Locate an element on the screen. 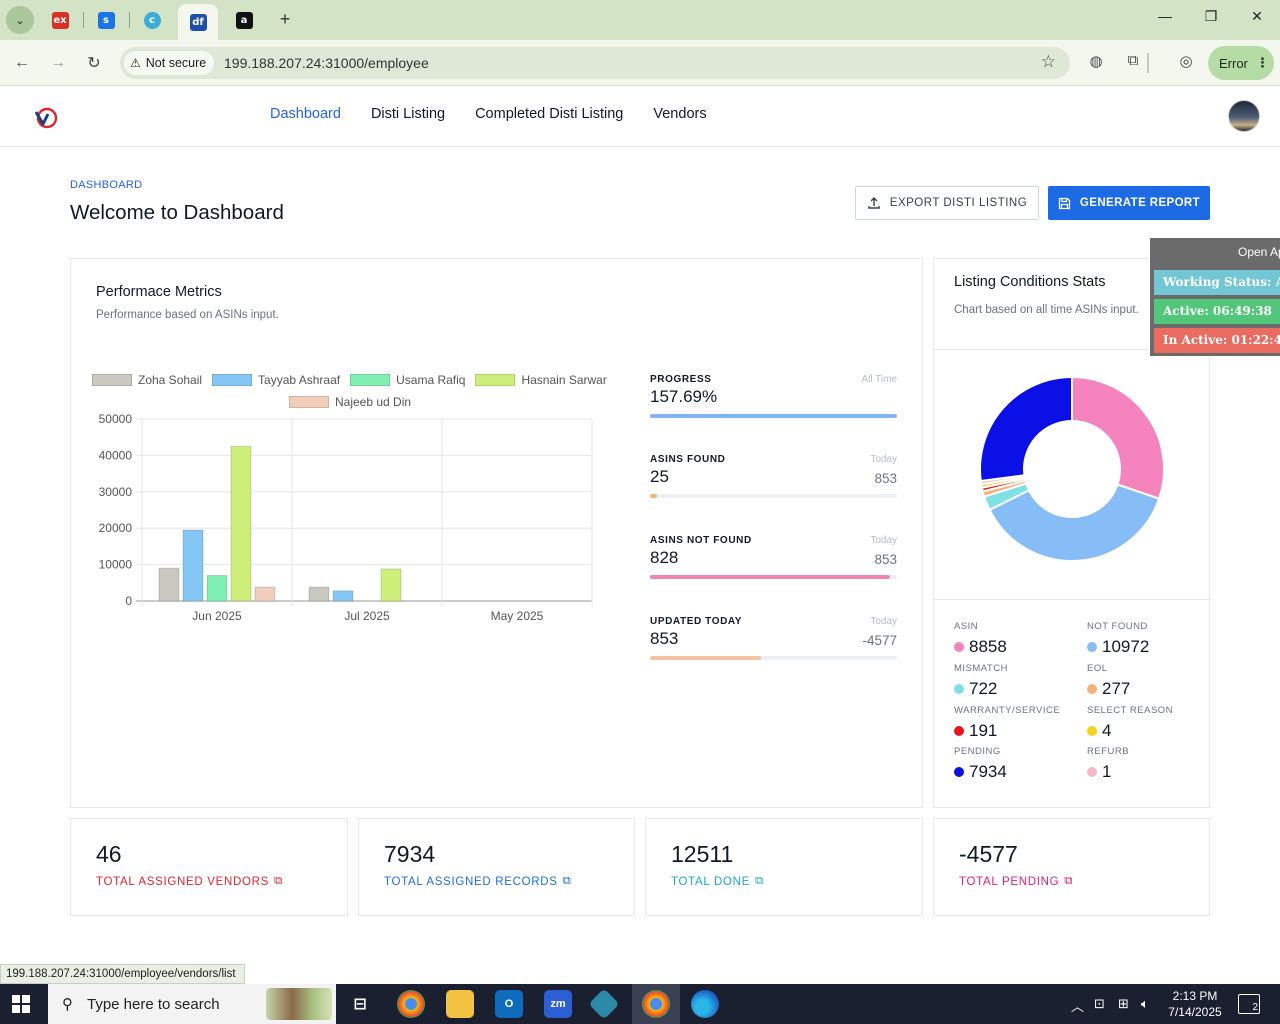 This screenshot has width=1280, height=1024. browser-tab-5: a is located at coordinates (244, 20).